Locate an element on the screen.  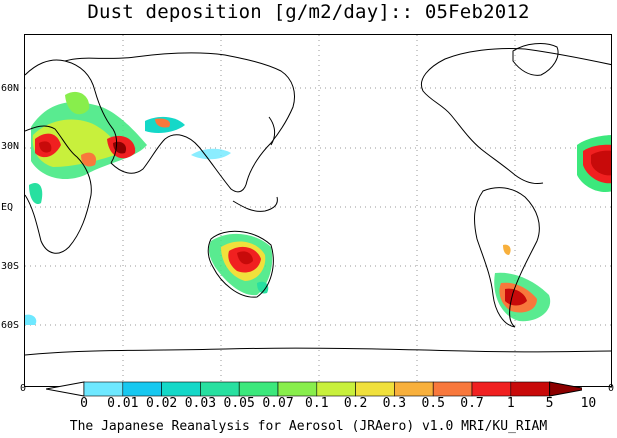
colorbar-tick-label: 10 is located at coordinates (588, 403).